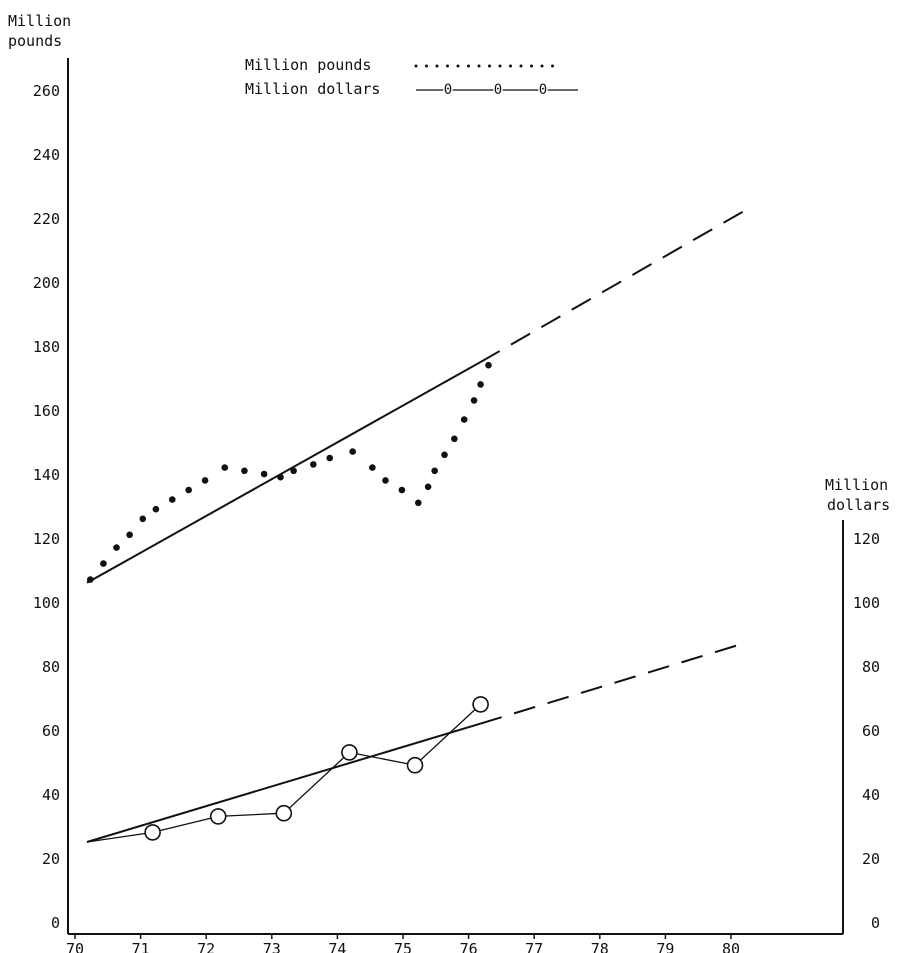  Describe the element at coordinates (857, 495) in the screenshot. I see `right-axis-label: Million dollars` at that location.